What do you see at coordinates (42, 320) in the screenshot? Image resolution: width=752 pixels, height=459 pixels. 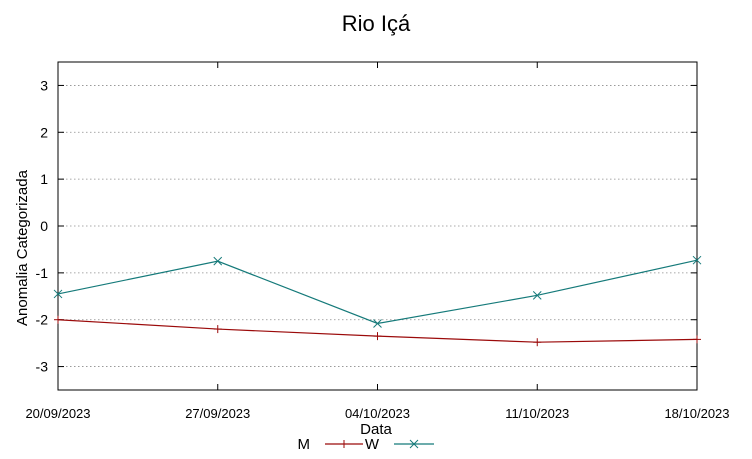 I see `y-tick-label: -2` at bounding box center [42, 320].